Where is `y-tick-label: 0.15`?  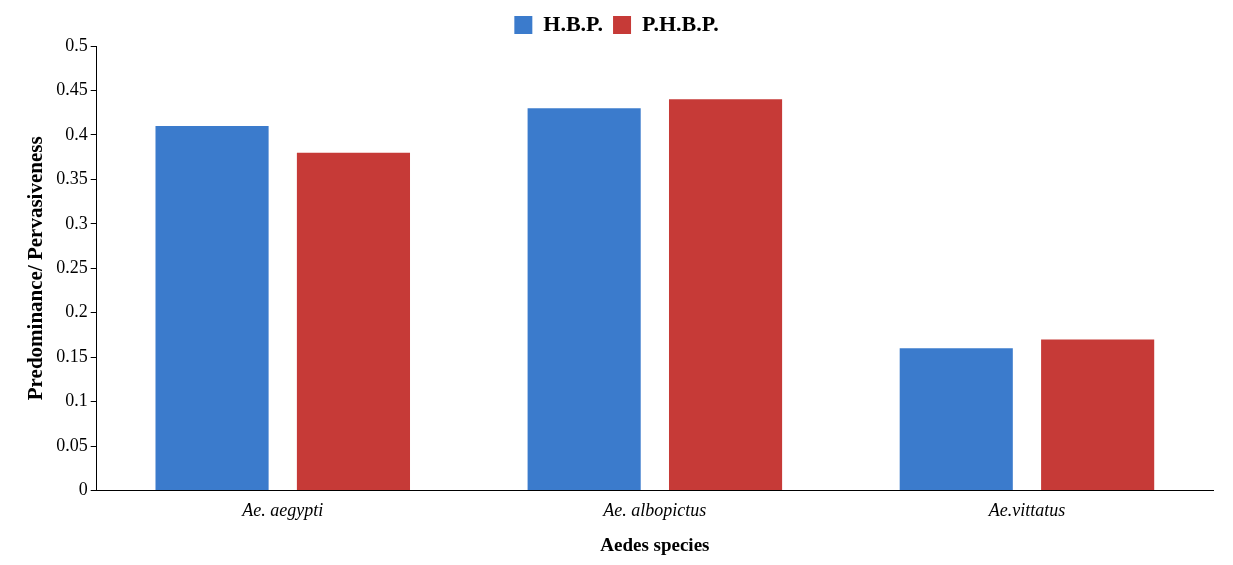 y-tick-label: 0.15 is located at coordinates (72, 355).